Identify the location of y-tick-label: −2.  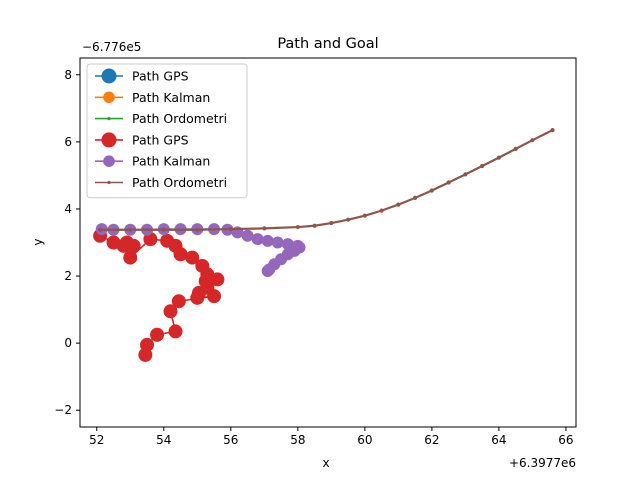
(63, 410).